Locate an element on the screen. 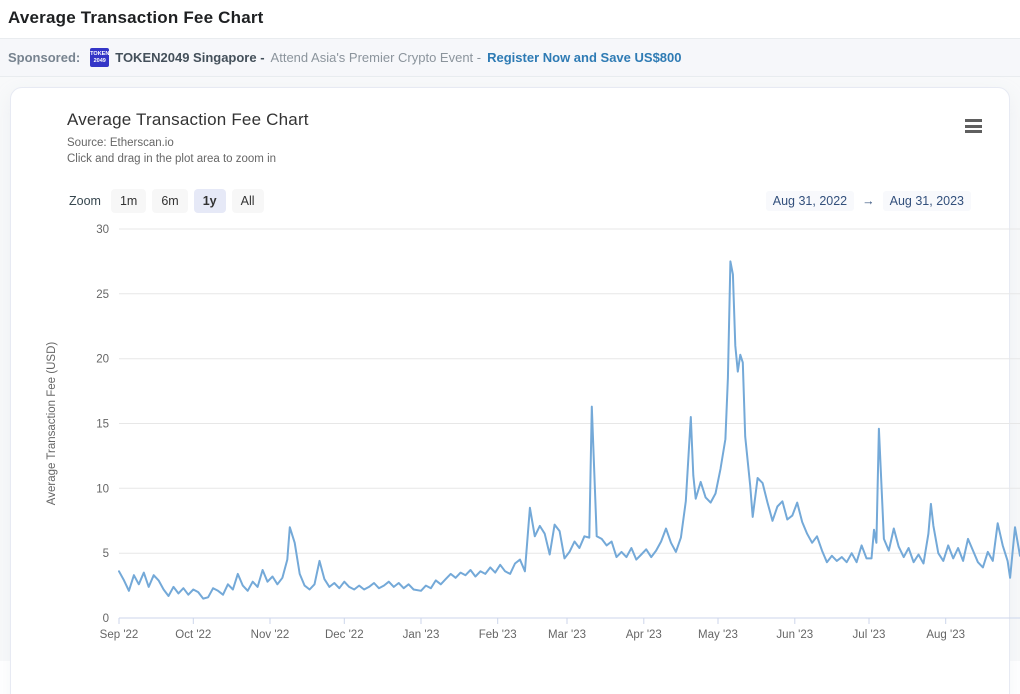 This screenshot has height=694, width=1020. svg-text: 10 is located at coordinates (102, 489).